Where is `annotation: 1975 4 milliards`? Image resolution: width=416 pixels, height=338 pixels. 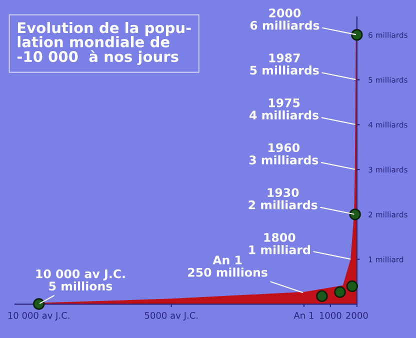
annotation: 1975 4 milliards is located at coordinates (284, 109).